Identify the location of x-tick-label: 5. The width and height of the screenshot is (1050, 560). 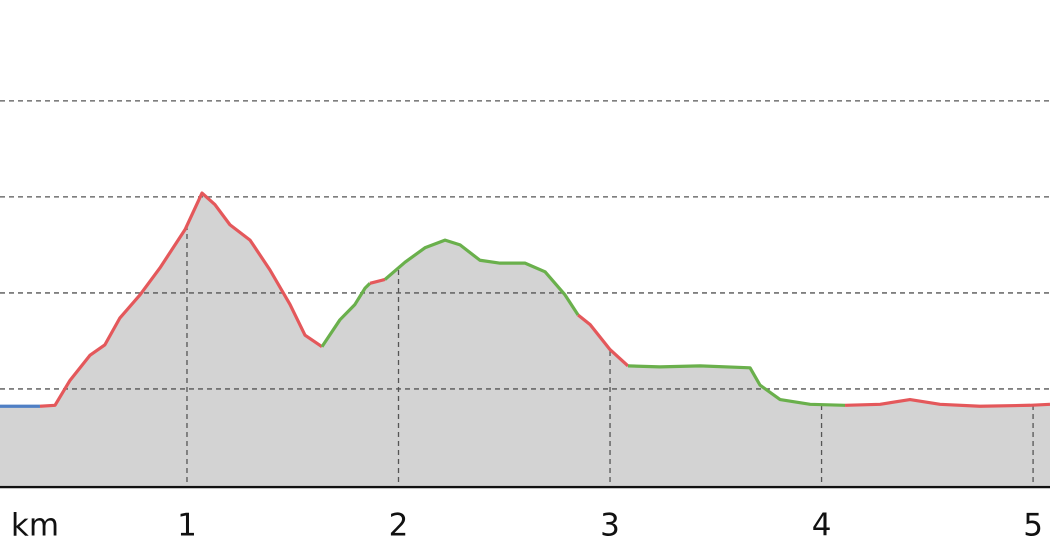
(1033, 526).